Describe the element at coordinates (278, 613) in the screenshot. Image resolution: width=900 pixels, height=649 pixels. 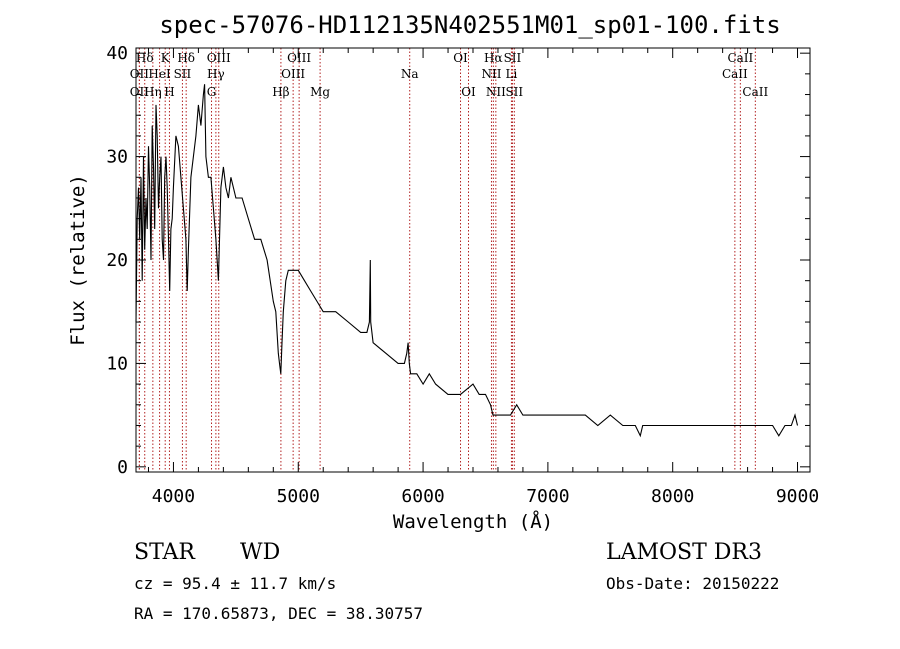
I see `coords-readout: RA = 170.65873, DEC = 38.30757` at that location.